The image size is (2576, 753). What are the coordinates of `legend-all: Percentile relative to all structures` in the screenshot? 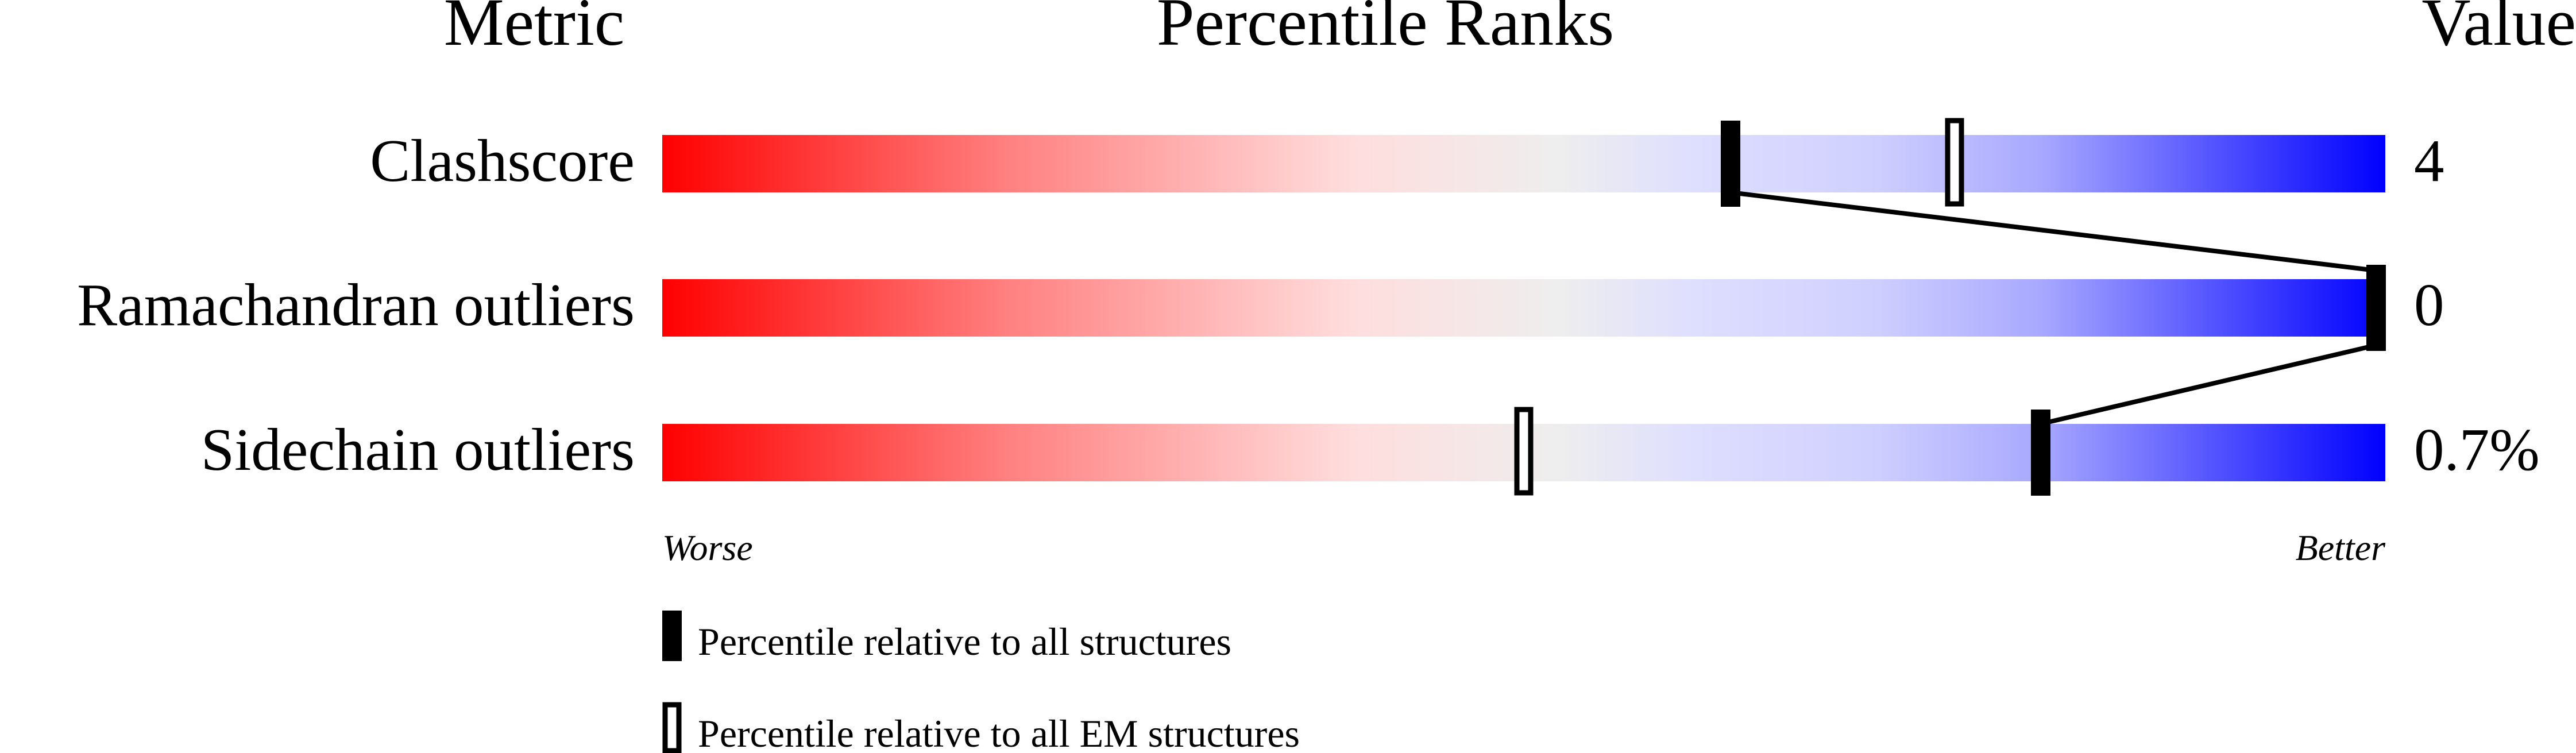 It's located at (964, 641).